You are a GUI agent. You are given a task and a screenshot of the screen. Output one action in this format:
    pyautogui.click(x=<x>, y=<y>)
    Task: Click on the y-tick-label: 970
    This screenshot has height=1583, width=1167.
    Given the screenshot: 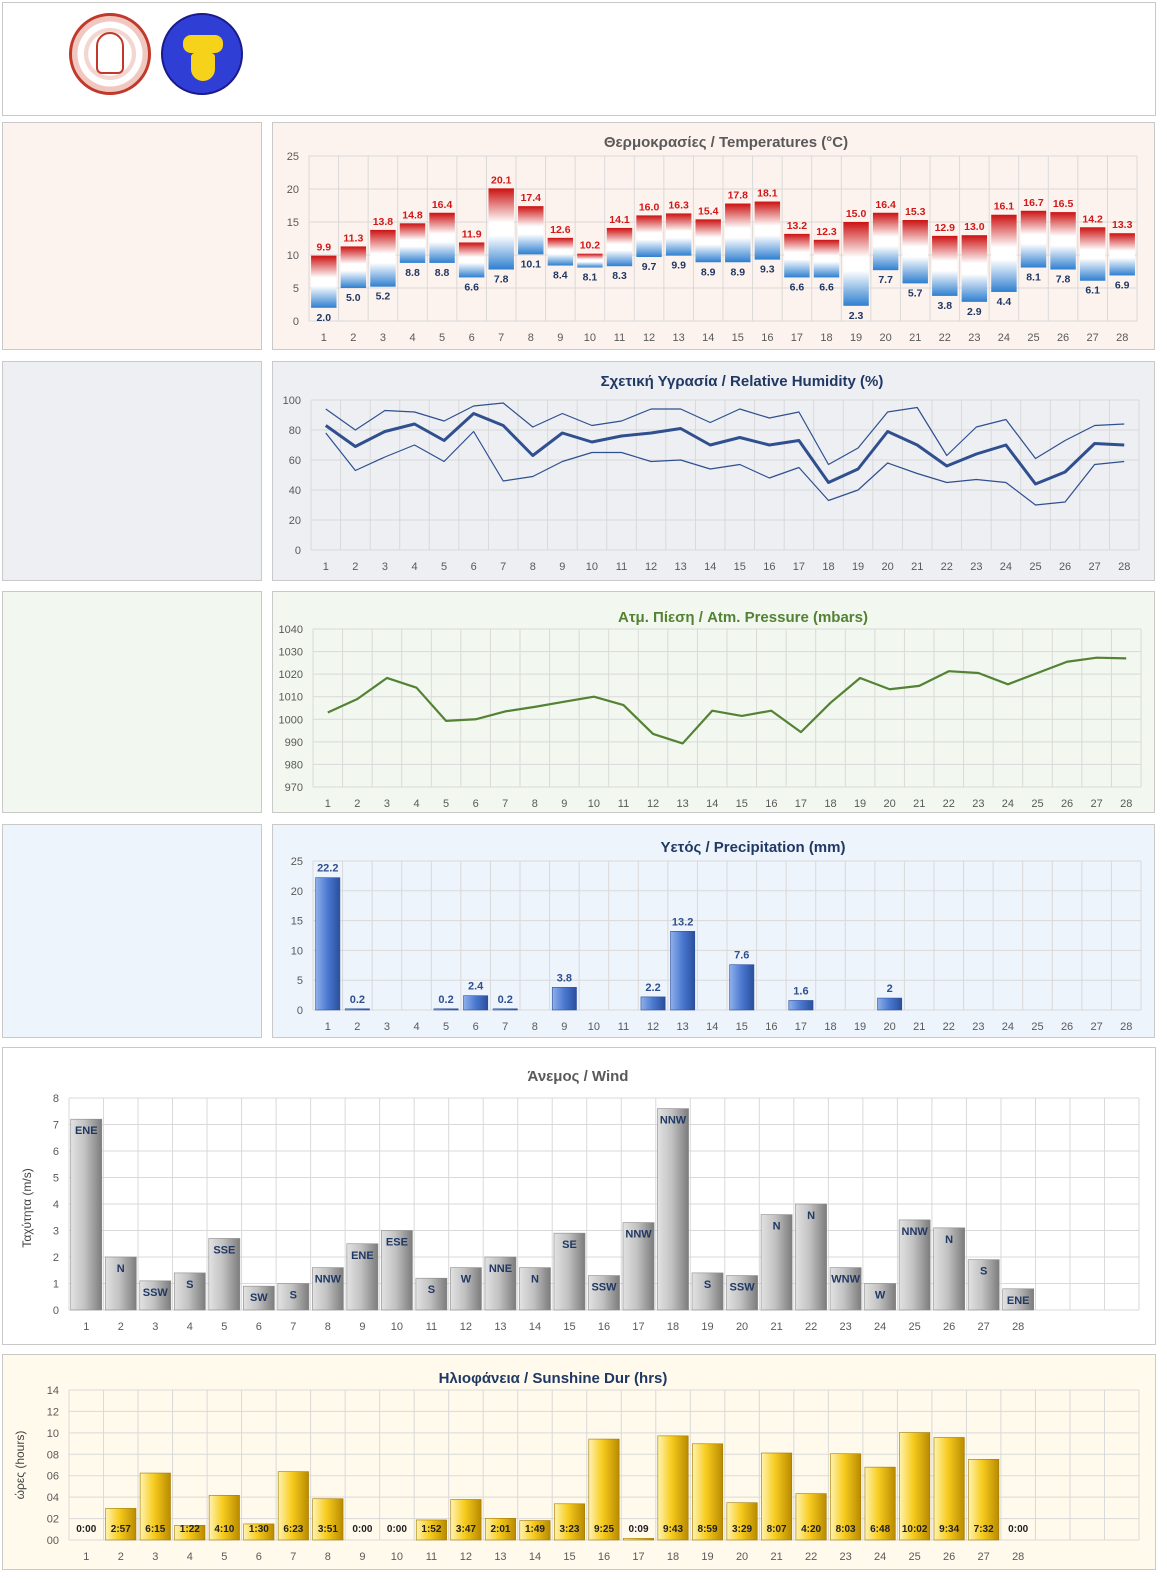 What is the action you would take?
    pyautogui.click(x=294, y=788)
    